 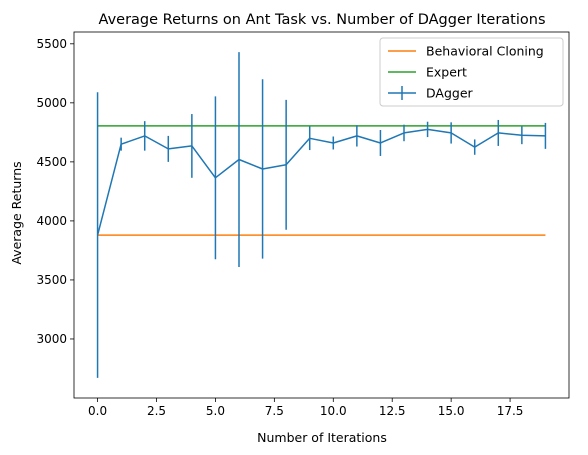 I want to click on y-tick-label: 4500, so click(x=51, y=162).